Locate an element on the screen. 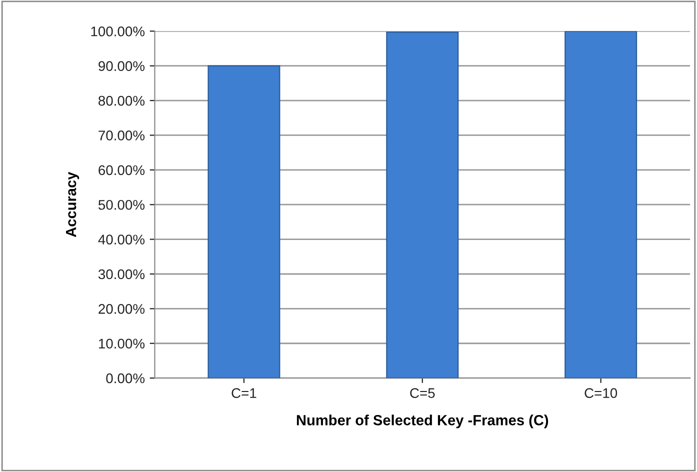  x-axis-title: Number of Selected Key -Frames (C) is located at coordinates (422, 421).